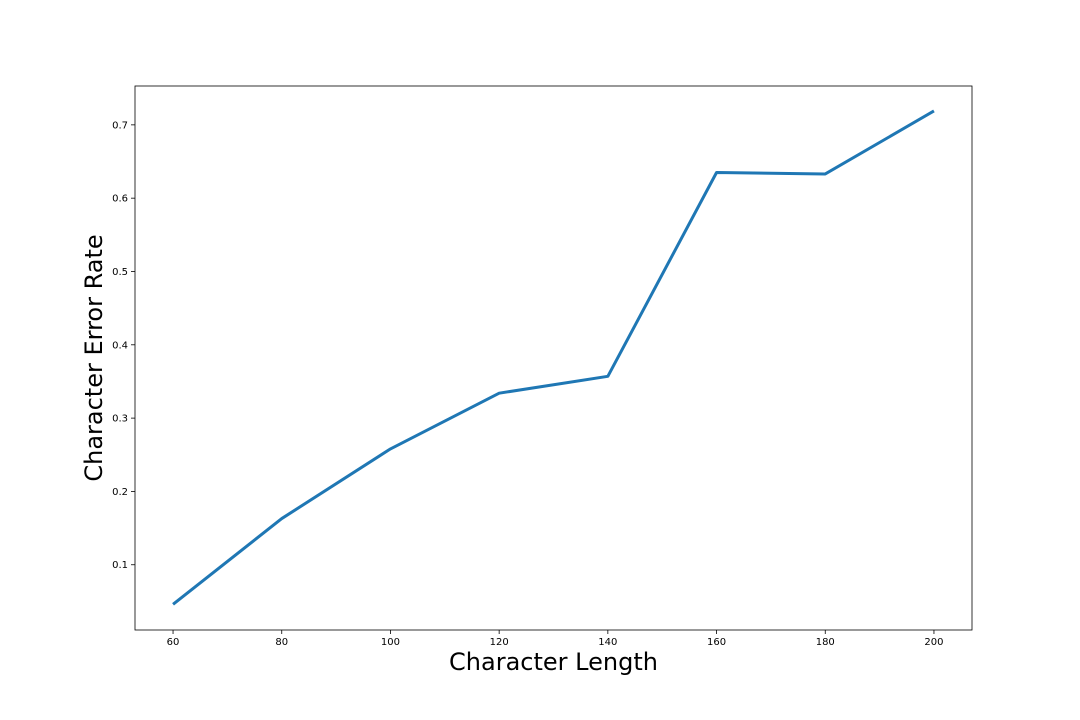 This screenshot has height=720, width=1080. I want to click on x-tick-label: 140, so click(607, 642).